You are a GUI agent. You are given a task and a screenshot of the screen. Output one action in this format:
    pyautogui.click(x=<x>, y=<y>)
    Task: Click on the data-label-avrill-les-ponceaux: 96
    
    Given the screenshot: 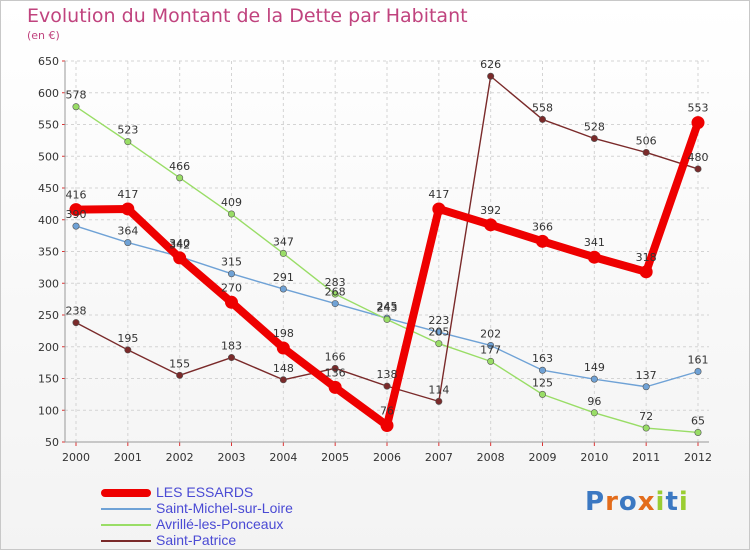 What is the action you would take?
    pyautogui.click(x=594, y=401)
    